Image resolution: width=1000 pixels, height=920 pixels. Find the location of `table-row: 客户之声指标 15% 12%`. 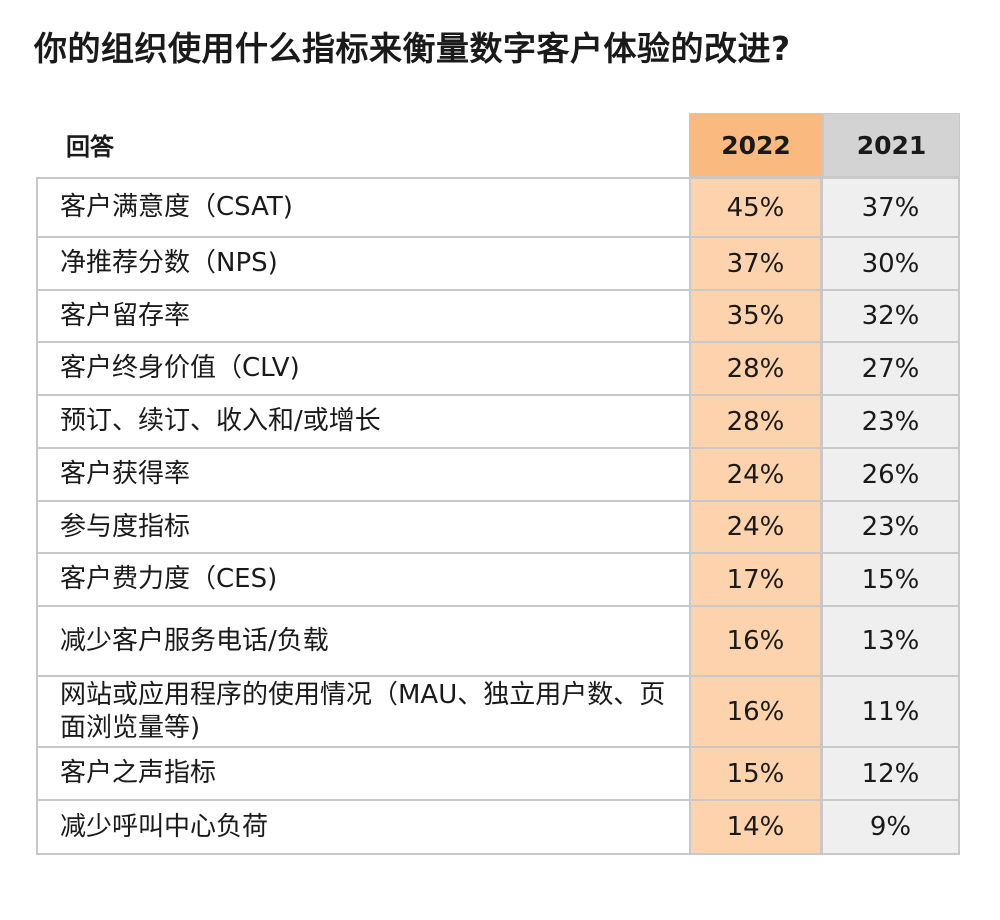

table-row: 客户之声指标 15% 12% is located at coordinates (498, 774).